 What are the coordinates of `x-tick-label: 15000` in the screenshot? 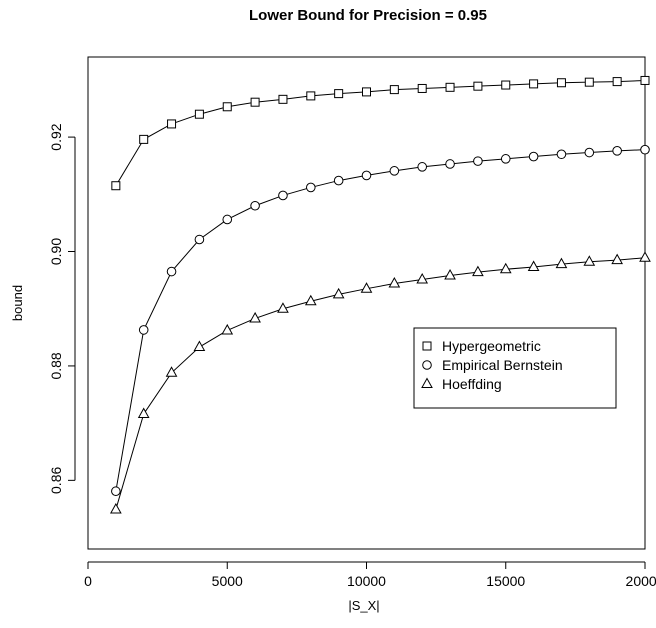 It's located at (505, 581).